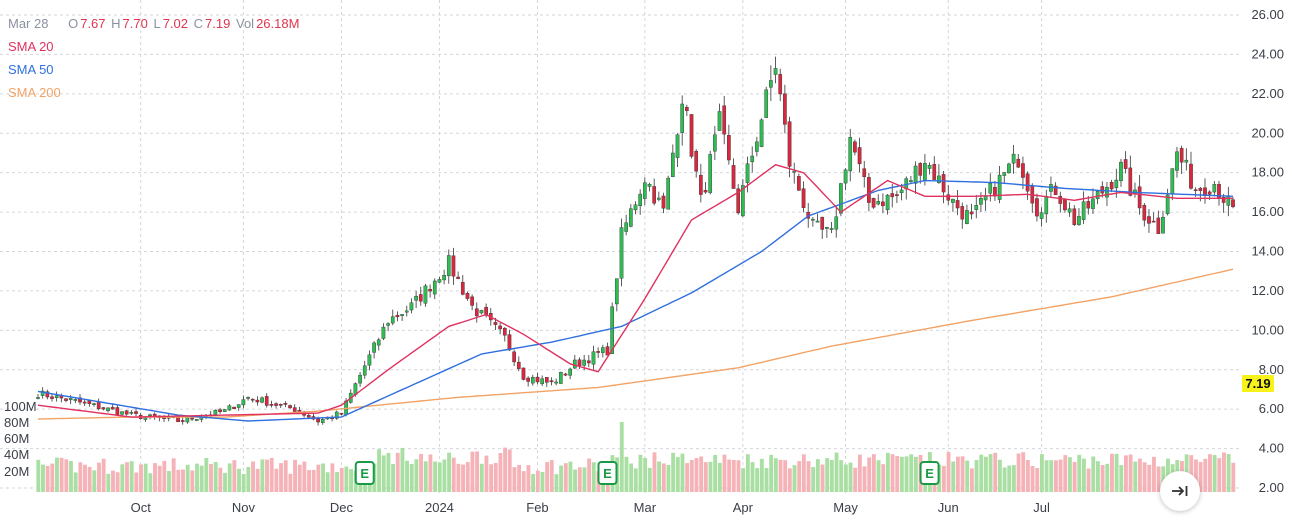 The image size is (1292, 527). Describe the element at coordinates (16, 438) in the screenshot. I see `volume-tick-label: 60M` at that location.